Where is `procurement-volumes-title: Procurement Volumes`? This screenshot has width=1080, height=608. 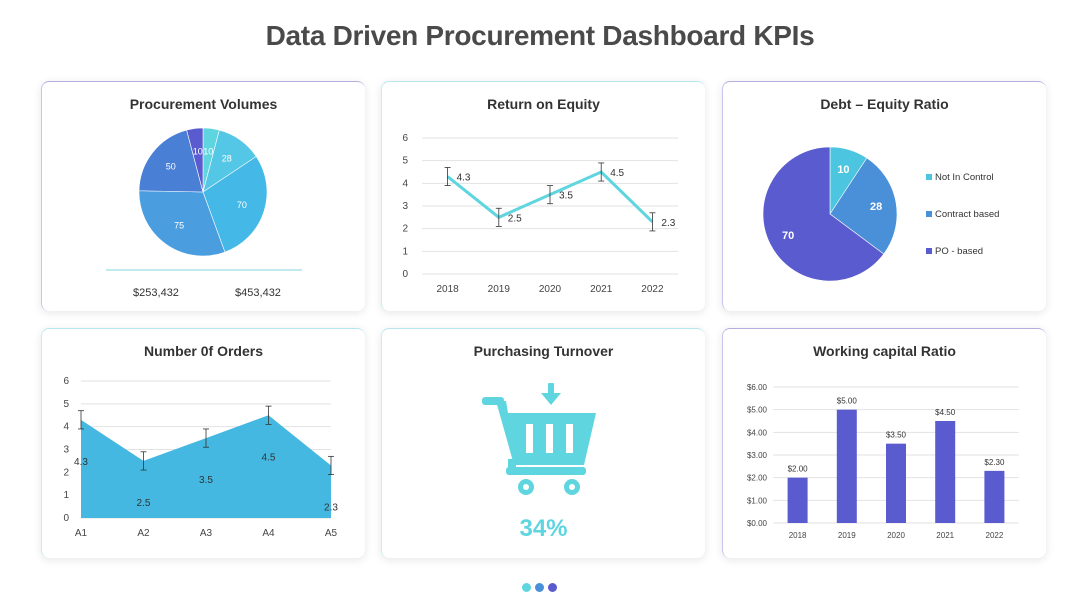
procurement-volumes-title: Procurement Volumes is located at coordinates (203, 104).